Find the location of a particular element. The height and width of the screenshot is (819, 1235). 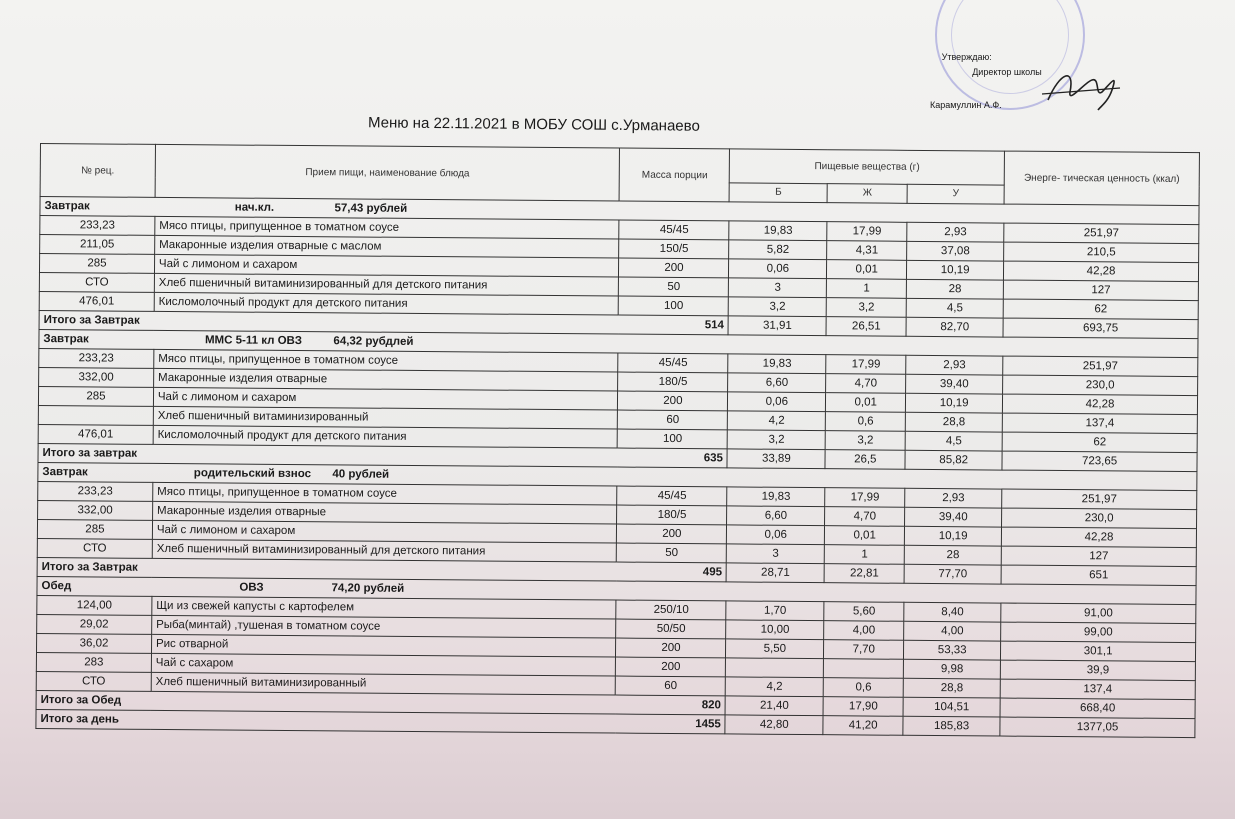

protein: 3 is located at coordinates (777, 287).